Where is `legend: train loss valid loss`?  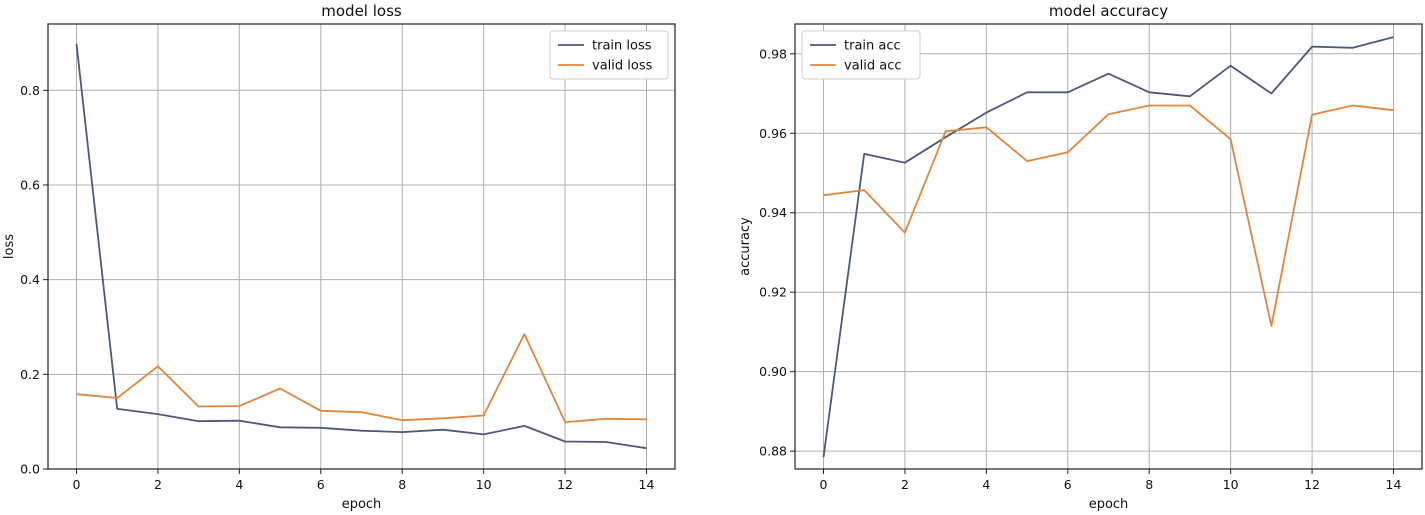 legend: train loss valid loss is located at coordinates (609, 55).